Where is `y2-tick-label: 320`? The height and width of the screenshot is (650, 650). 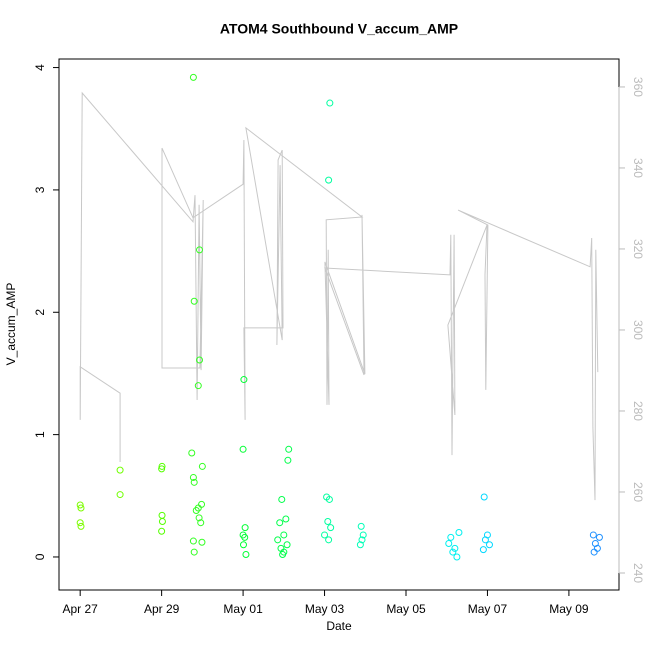 y2-tick-label: 320 is located at coordinates (638, 249).